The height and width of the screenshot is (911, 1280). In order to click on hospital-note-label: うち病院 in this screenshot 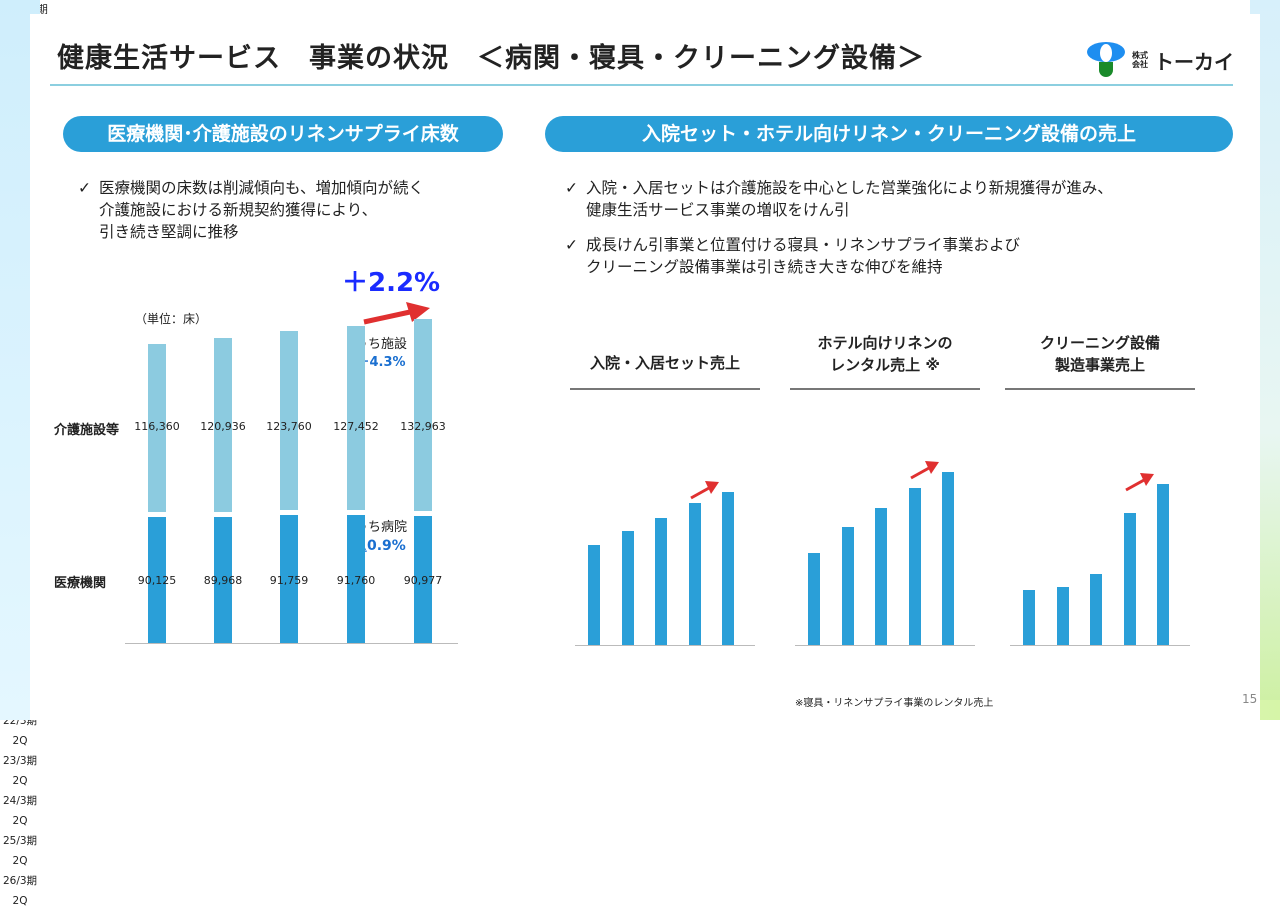, I will do `click(381, 527)`.